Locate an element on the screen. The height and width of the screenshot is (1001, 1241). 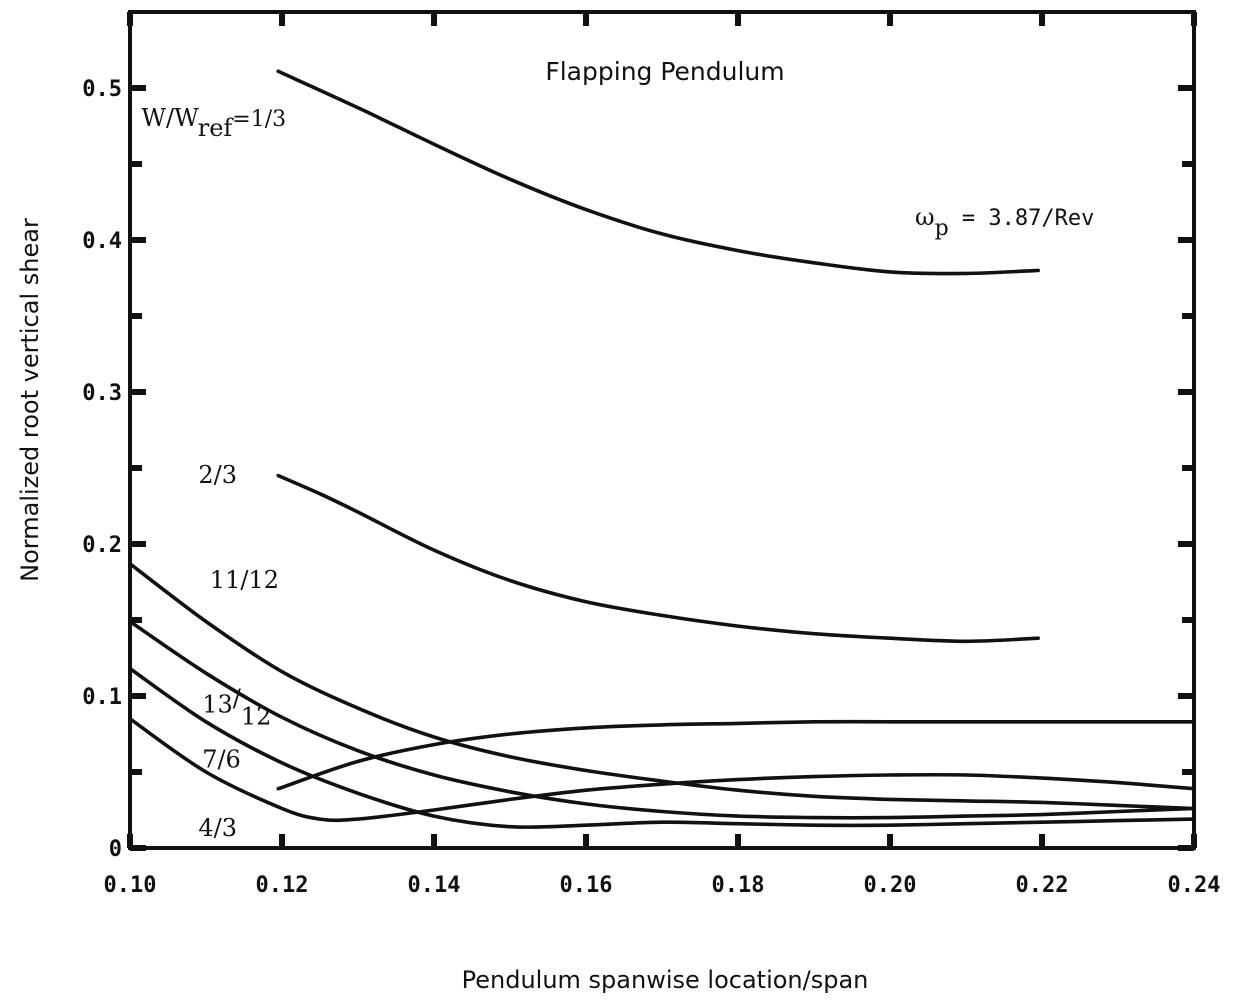
x-tick-labels: 0.10 0.12 0.14 0.16 0.18 0.20 0.22 0.24 is located at coordinates (662, 885).